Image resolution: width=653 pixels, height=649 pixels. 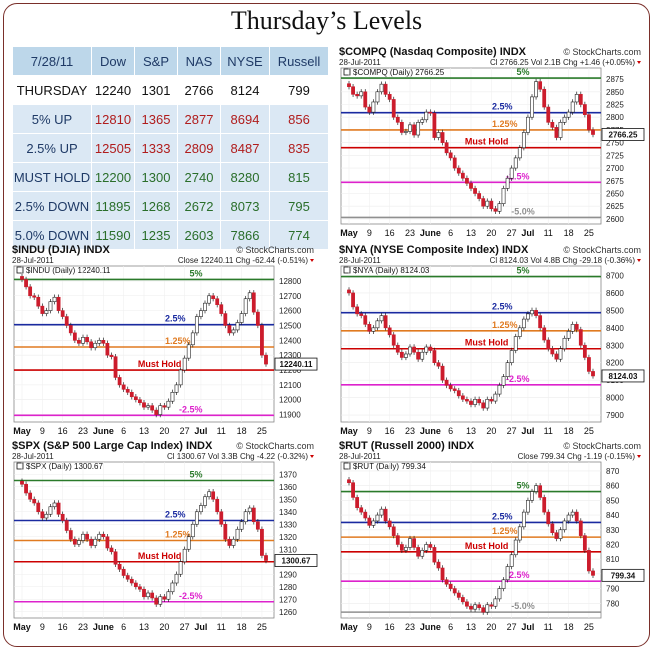 I want to click on y-tick-label: 1260, so click(x=288, y=612).